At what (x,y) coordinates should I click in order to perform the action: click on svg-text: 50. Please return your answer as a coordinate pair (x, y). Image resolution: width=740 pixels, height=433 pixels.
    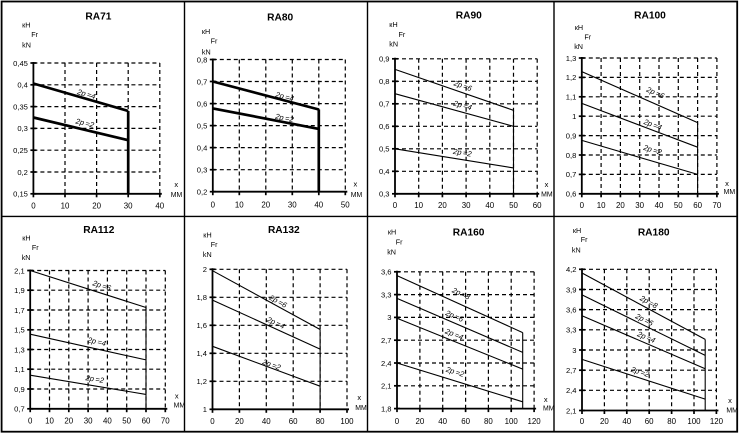
    Looking at the image, I should click on (678, 205).